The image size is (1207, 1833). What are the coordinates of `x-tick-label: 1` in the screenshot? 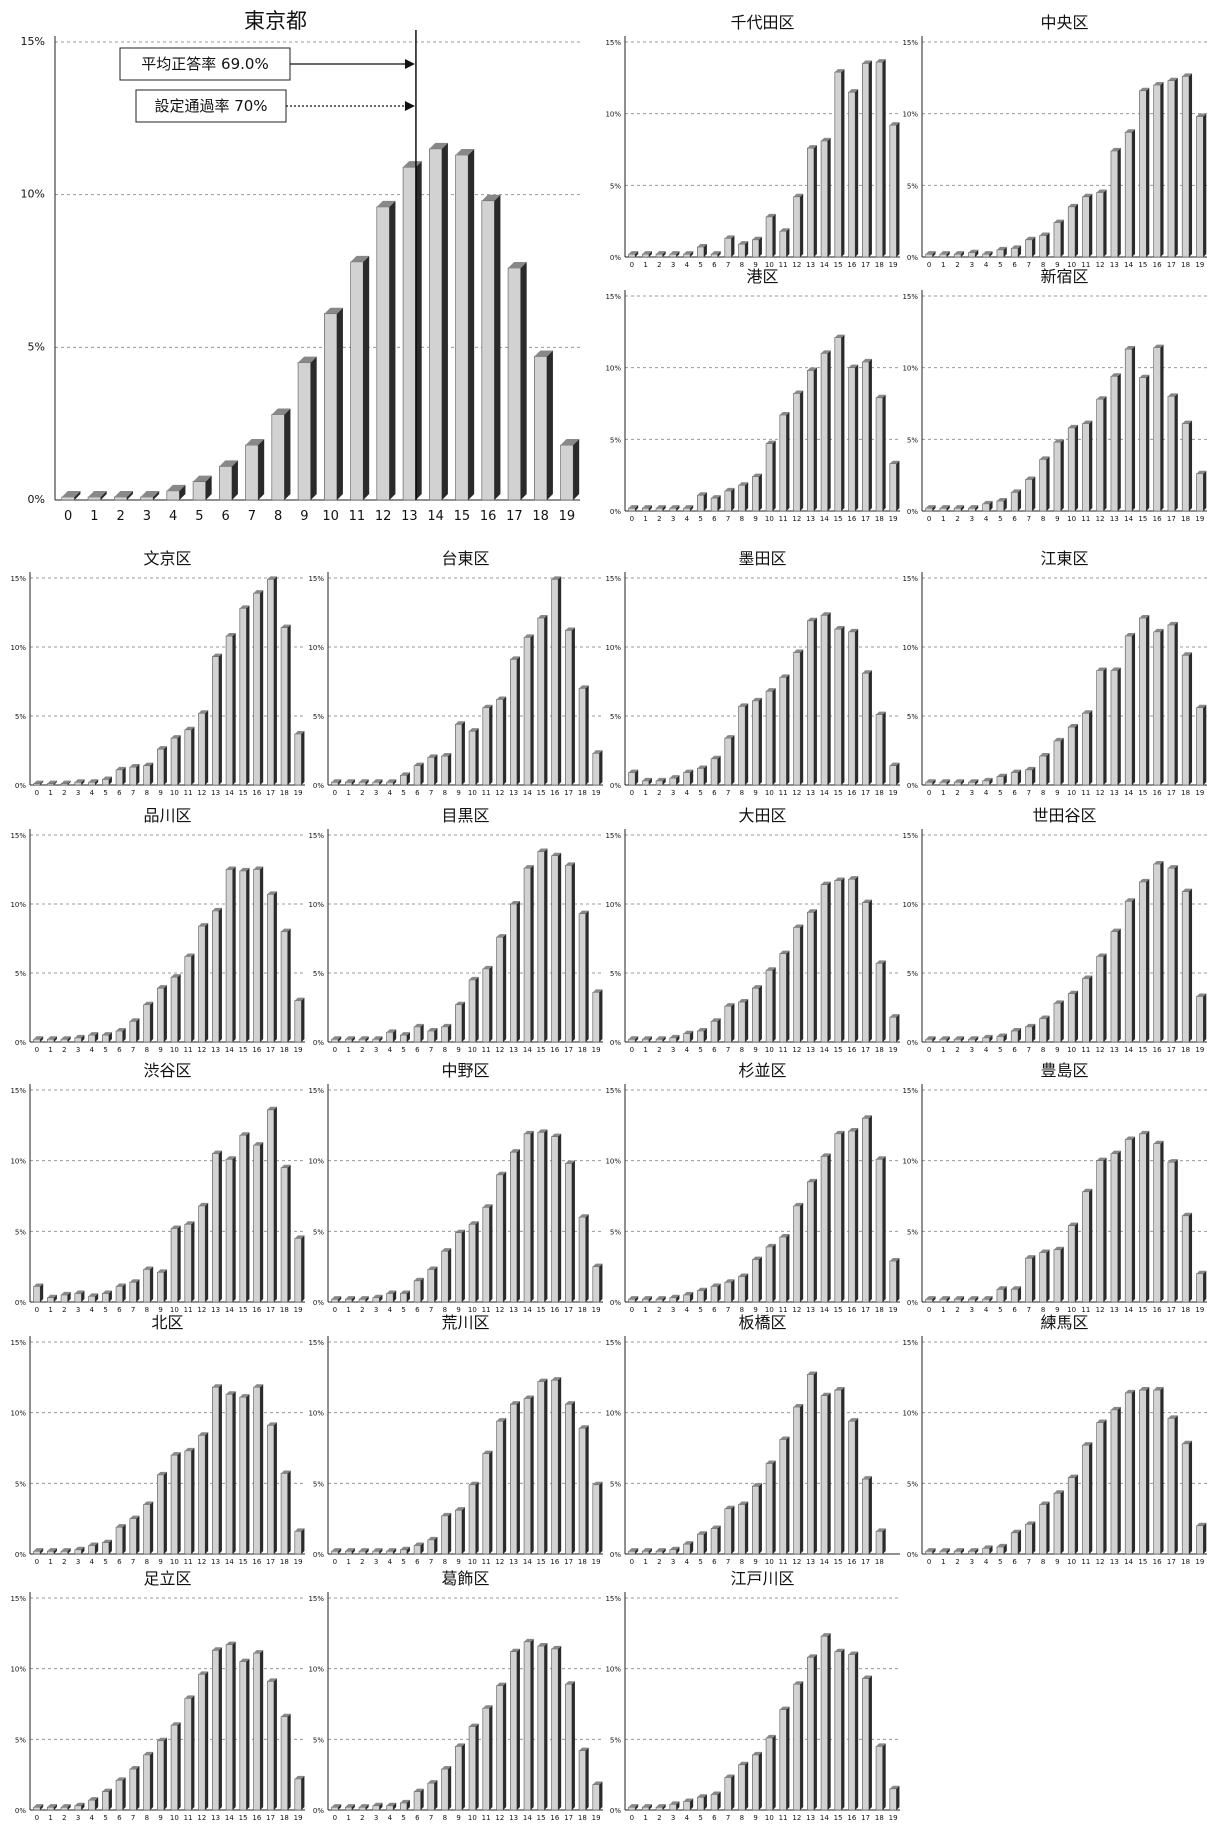 It's located at (645, 793).